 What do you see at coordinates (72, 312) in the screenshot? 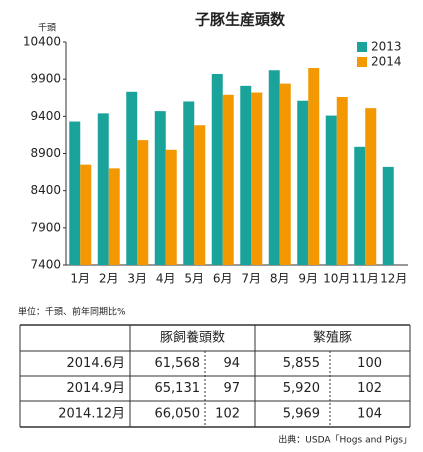
I see `unit-note: 単位：千頭、前年同期比%` at bounding box center [72, 312].